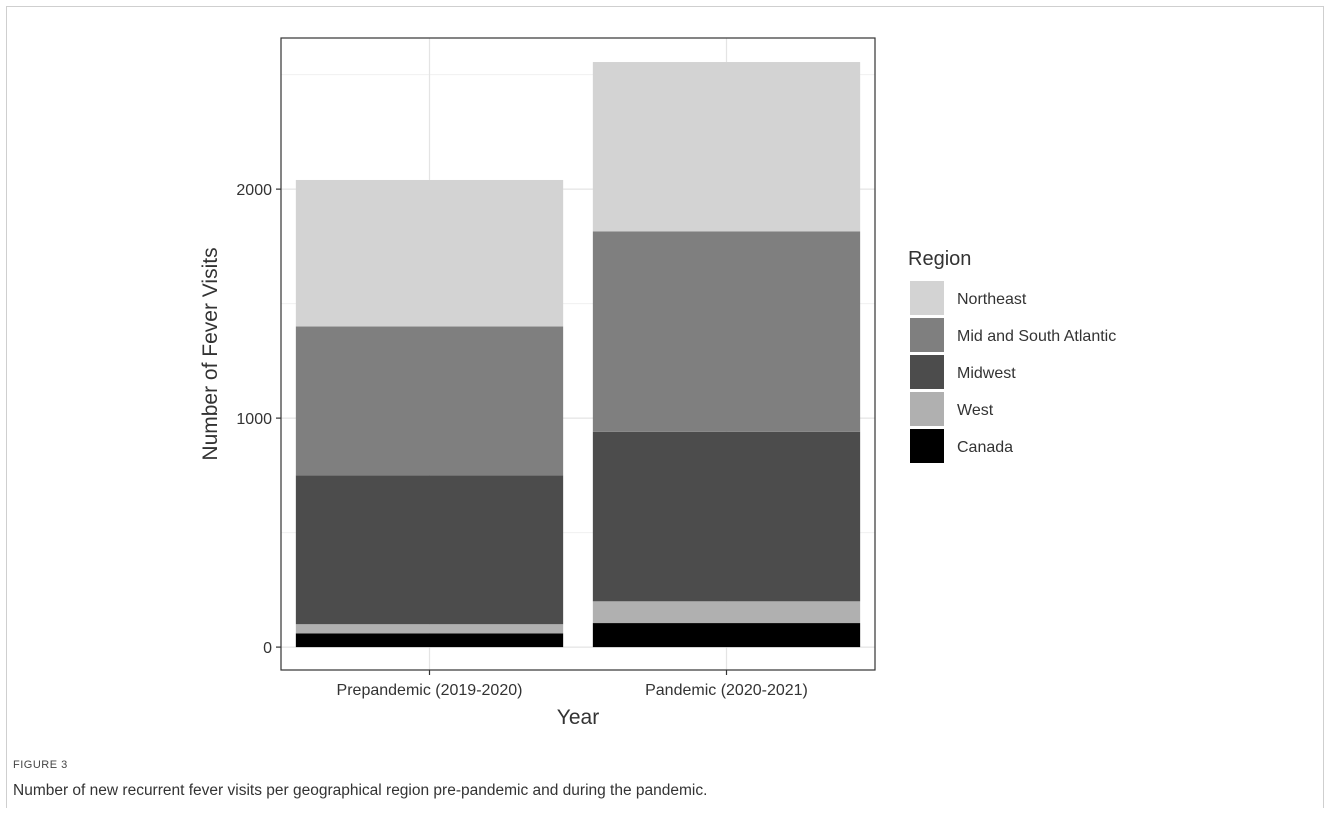  Describe the element at coordinates (986, 373) in the screenshot. I see `legend-label: Midwest` at that location.